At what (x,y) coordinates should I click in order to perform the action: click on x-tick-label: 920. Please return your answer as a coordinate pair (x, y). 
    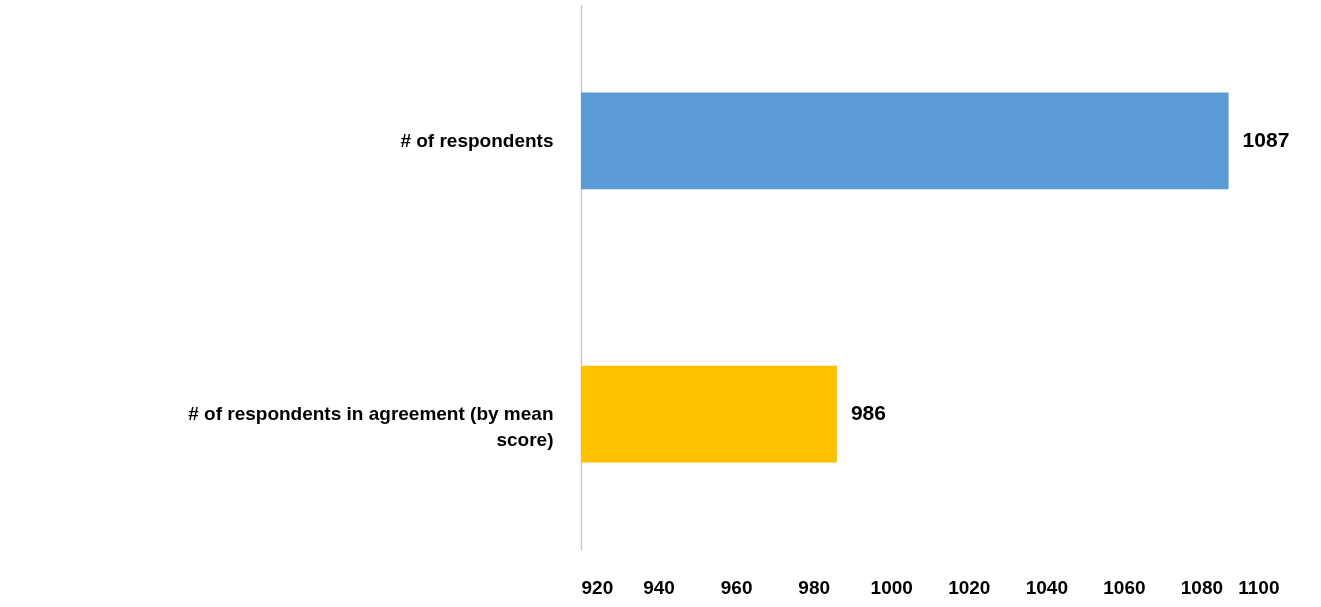
    Looking at the image, I should click on (597, 587).